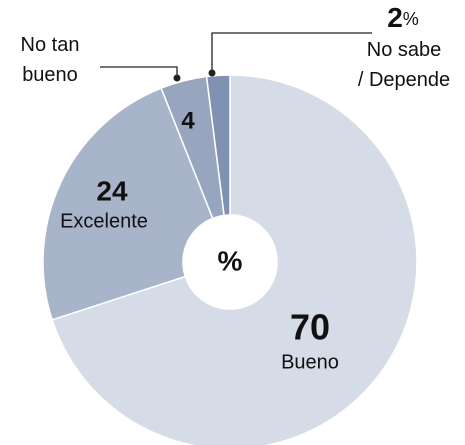 The image size is (465, 445). Describe the element at coordinates (50, 60) in the screenshot. I see `category-label: No tan bueno` at that location.